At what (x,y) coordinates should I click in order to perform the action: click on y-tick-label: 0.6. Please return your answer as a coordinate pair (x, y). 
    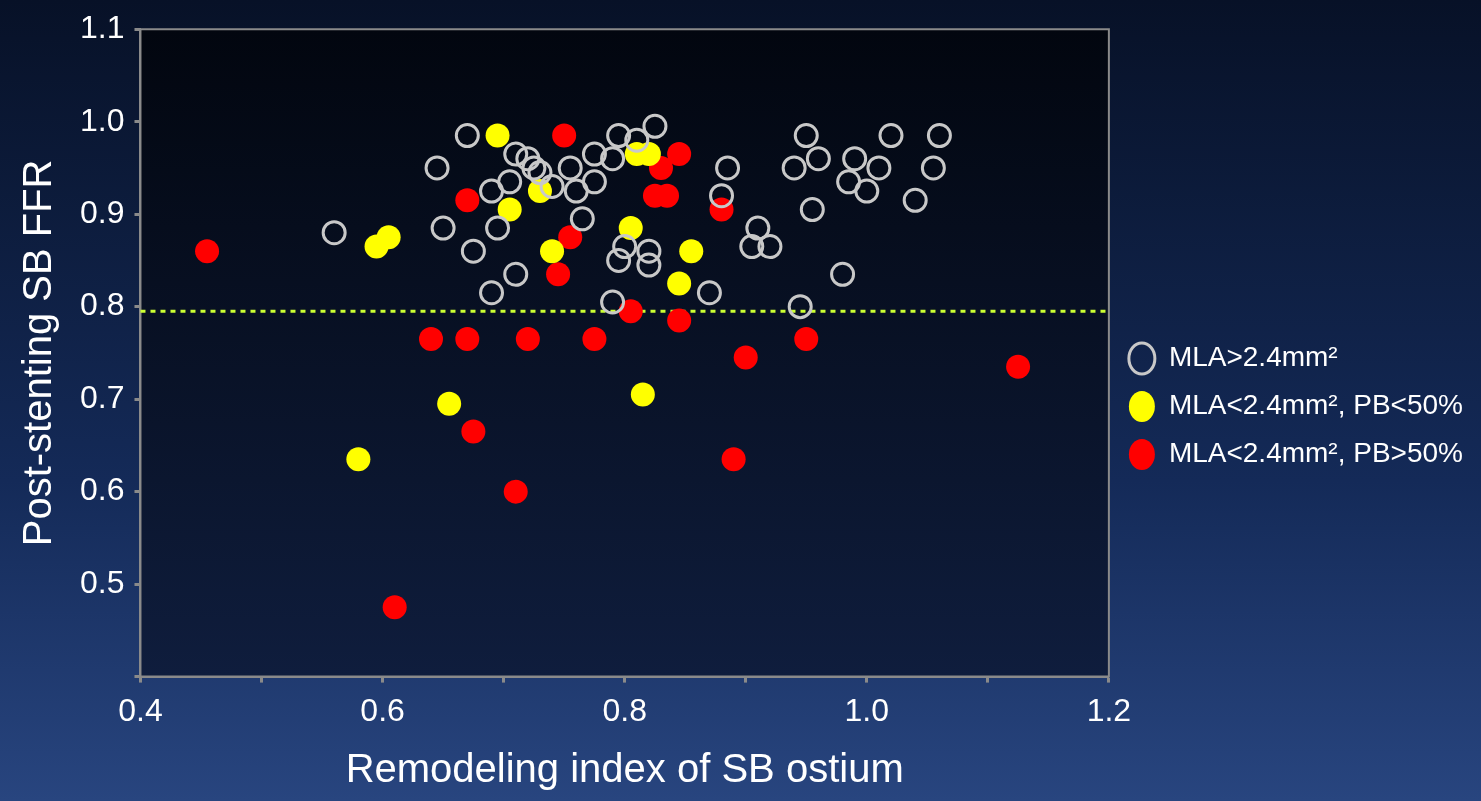
    Looking at the image, I should click on (102, 489).